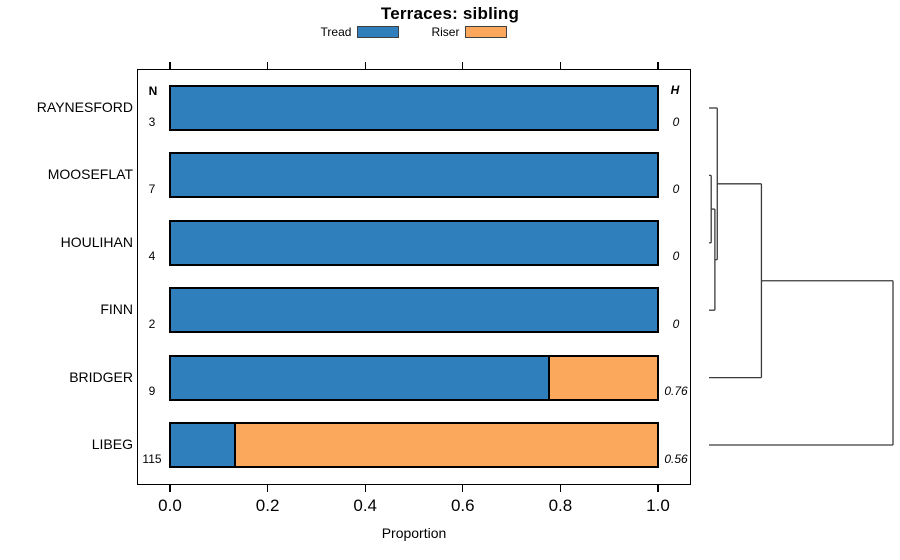  What do you see at coordinates (658, 505) in the screenshot?
I see `x-tick-label: 1.0` at bounding box center [658, 505].